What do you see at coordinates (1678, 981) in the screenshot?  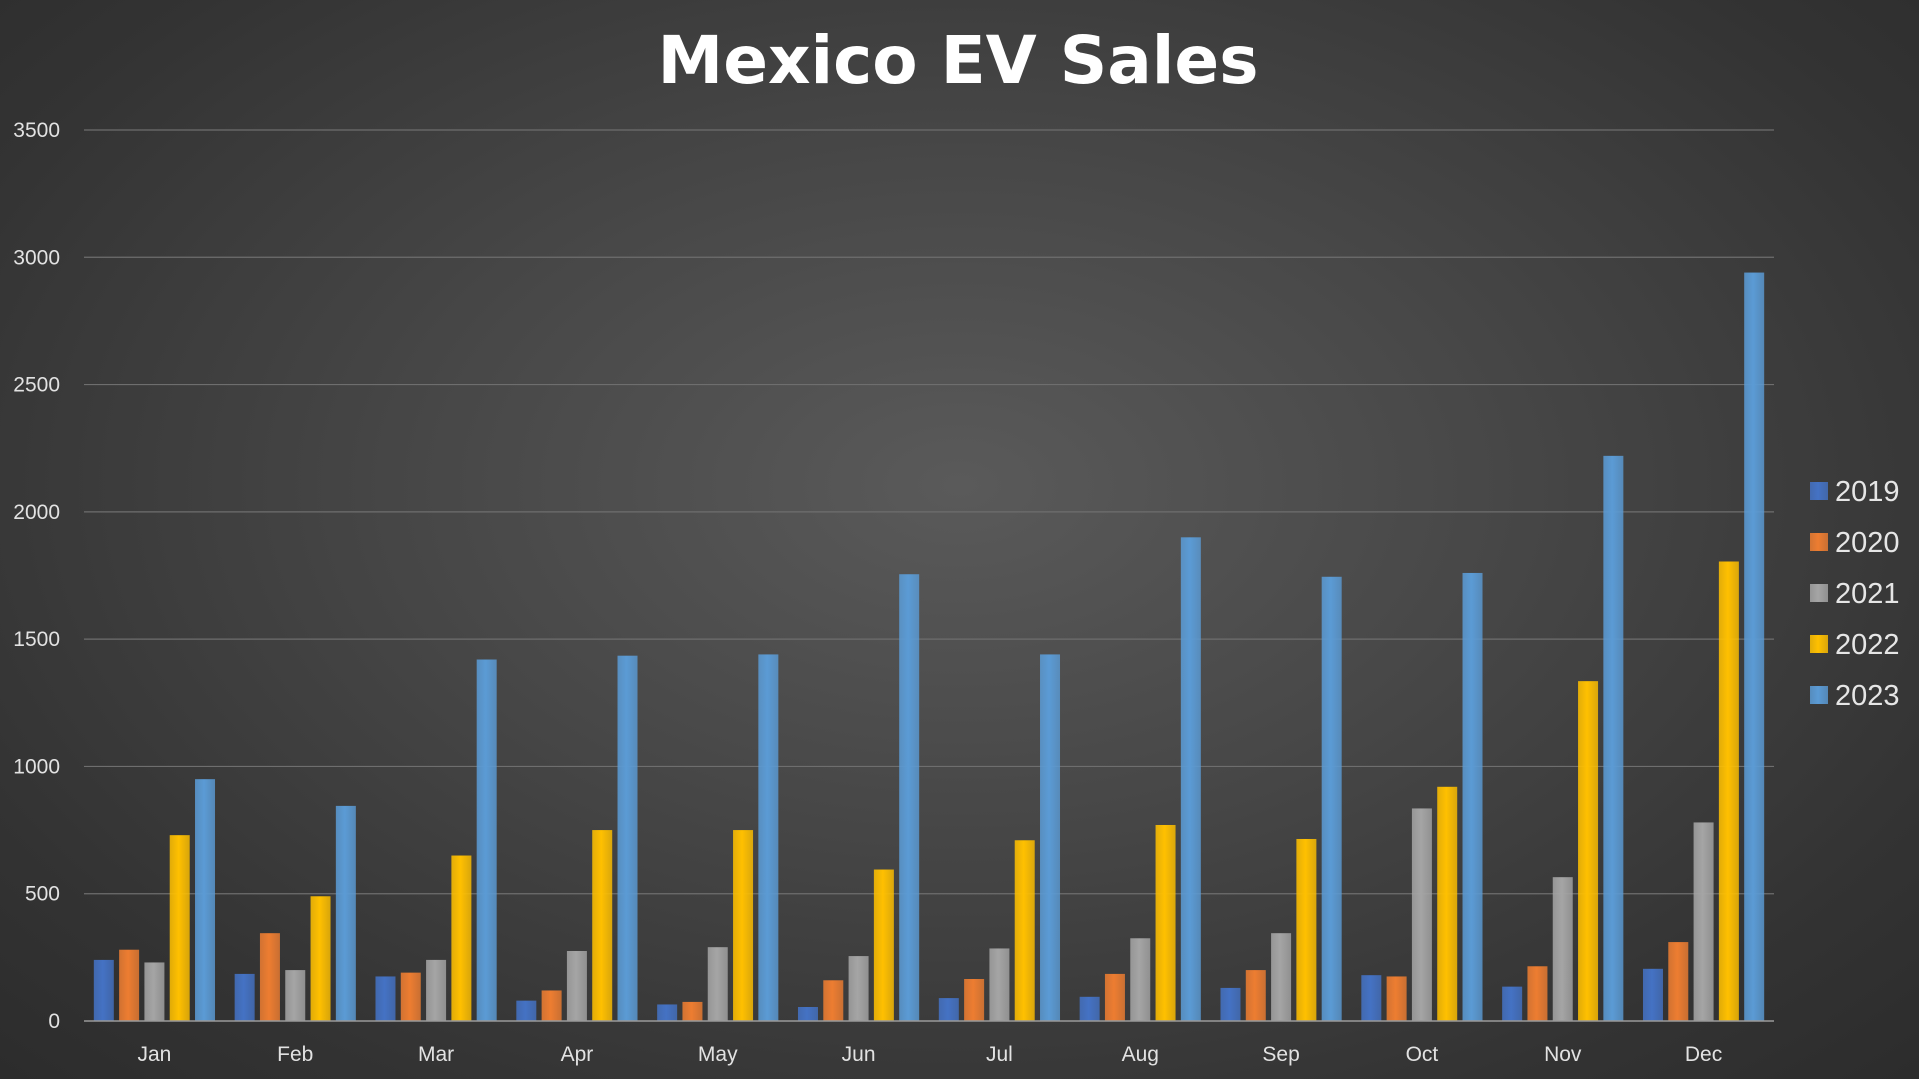 I see `bar-2020-dec` at bounding box center [1678, 981].